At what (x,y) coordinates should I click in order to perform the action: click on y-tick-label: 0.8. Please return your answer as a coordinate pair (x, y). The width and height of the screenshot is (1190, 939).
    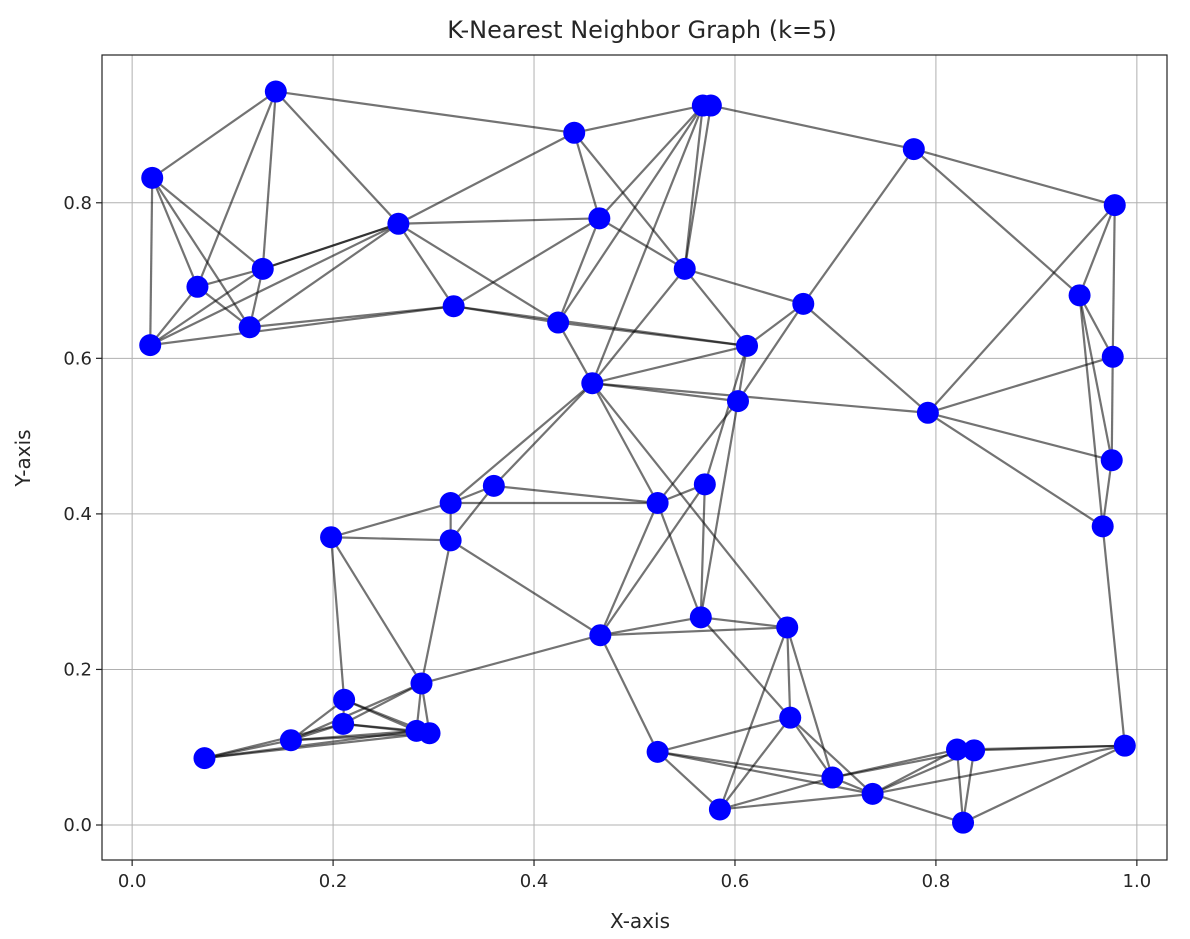
    Looking at the image, I should click on (77, 203).